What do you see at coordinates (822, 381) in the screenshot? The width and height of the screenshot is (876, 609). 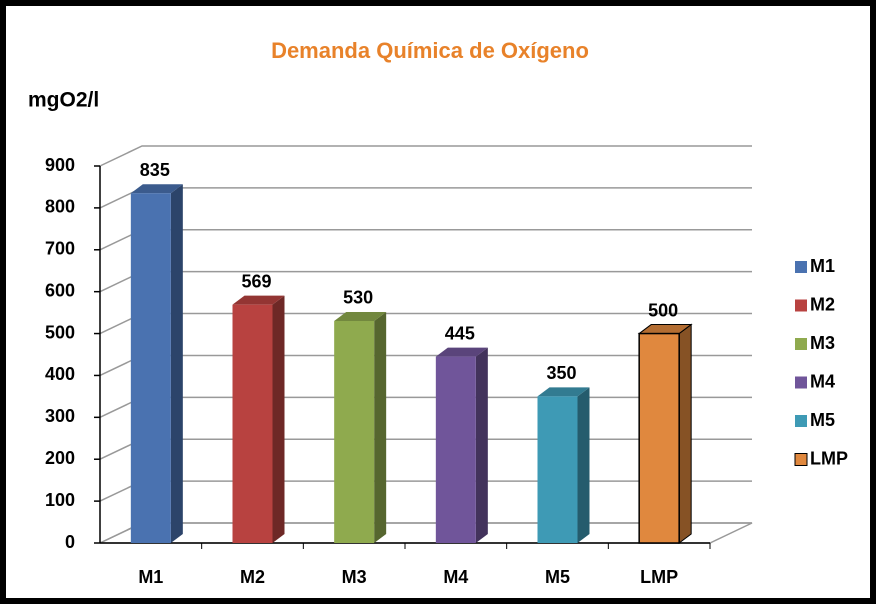 I see `legend-label: M4` at bounding box center [822, 381].